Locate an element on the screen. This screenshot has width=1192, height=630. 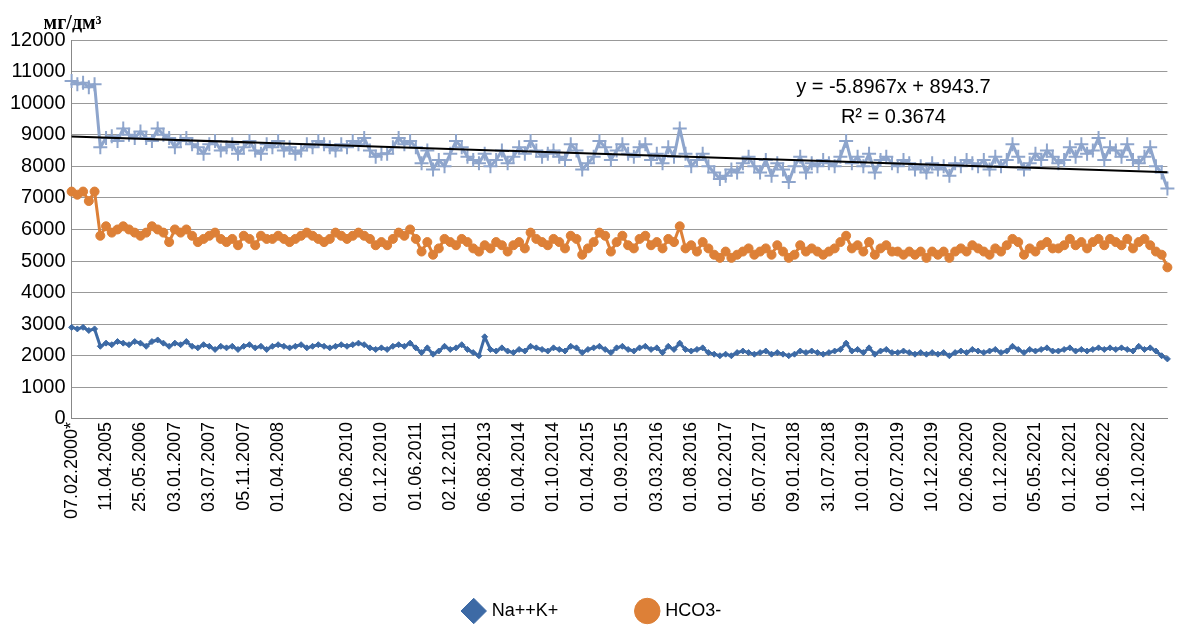
x-tick-label: 01.09.2015 is located at coordinates (621, 466).